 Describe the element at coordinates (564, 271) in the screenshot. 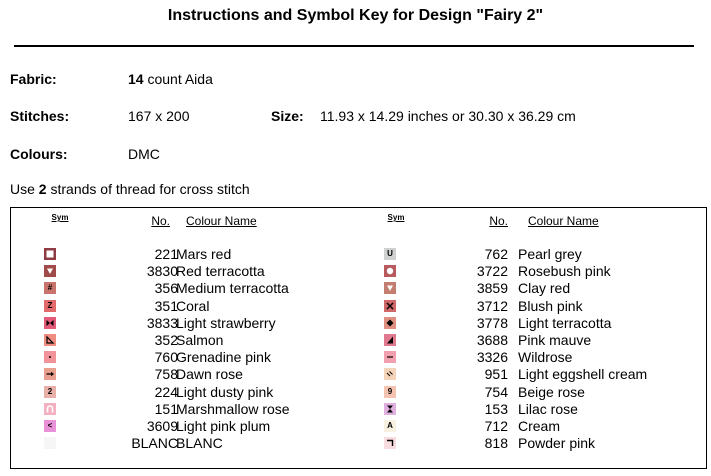

I see `colour-name: Rosebush pink` at that location.